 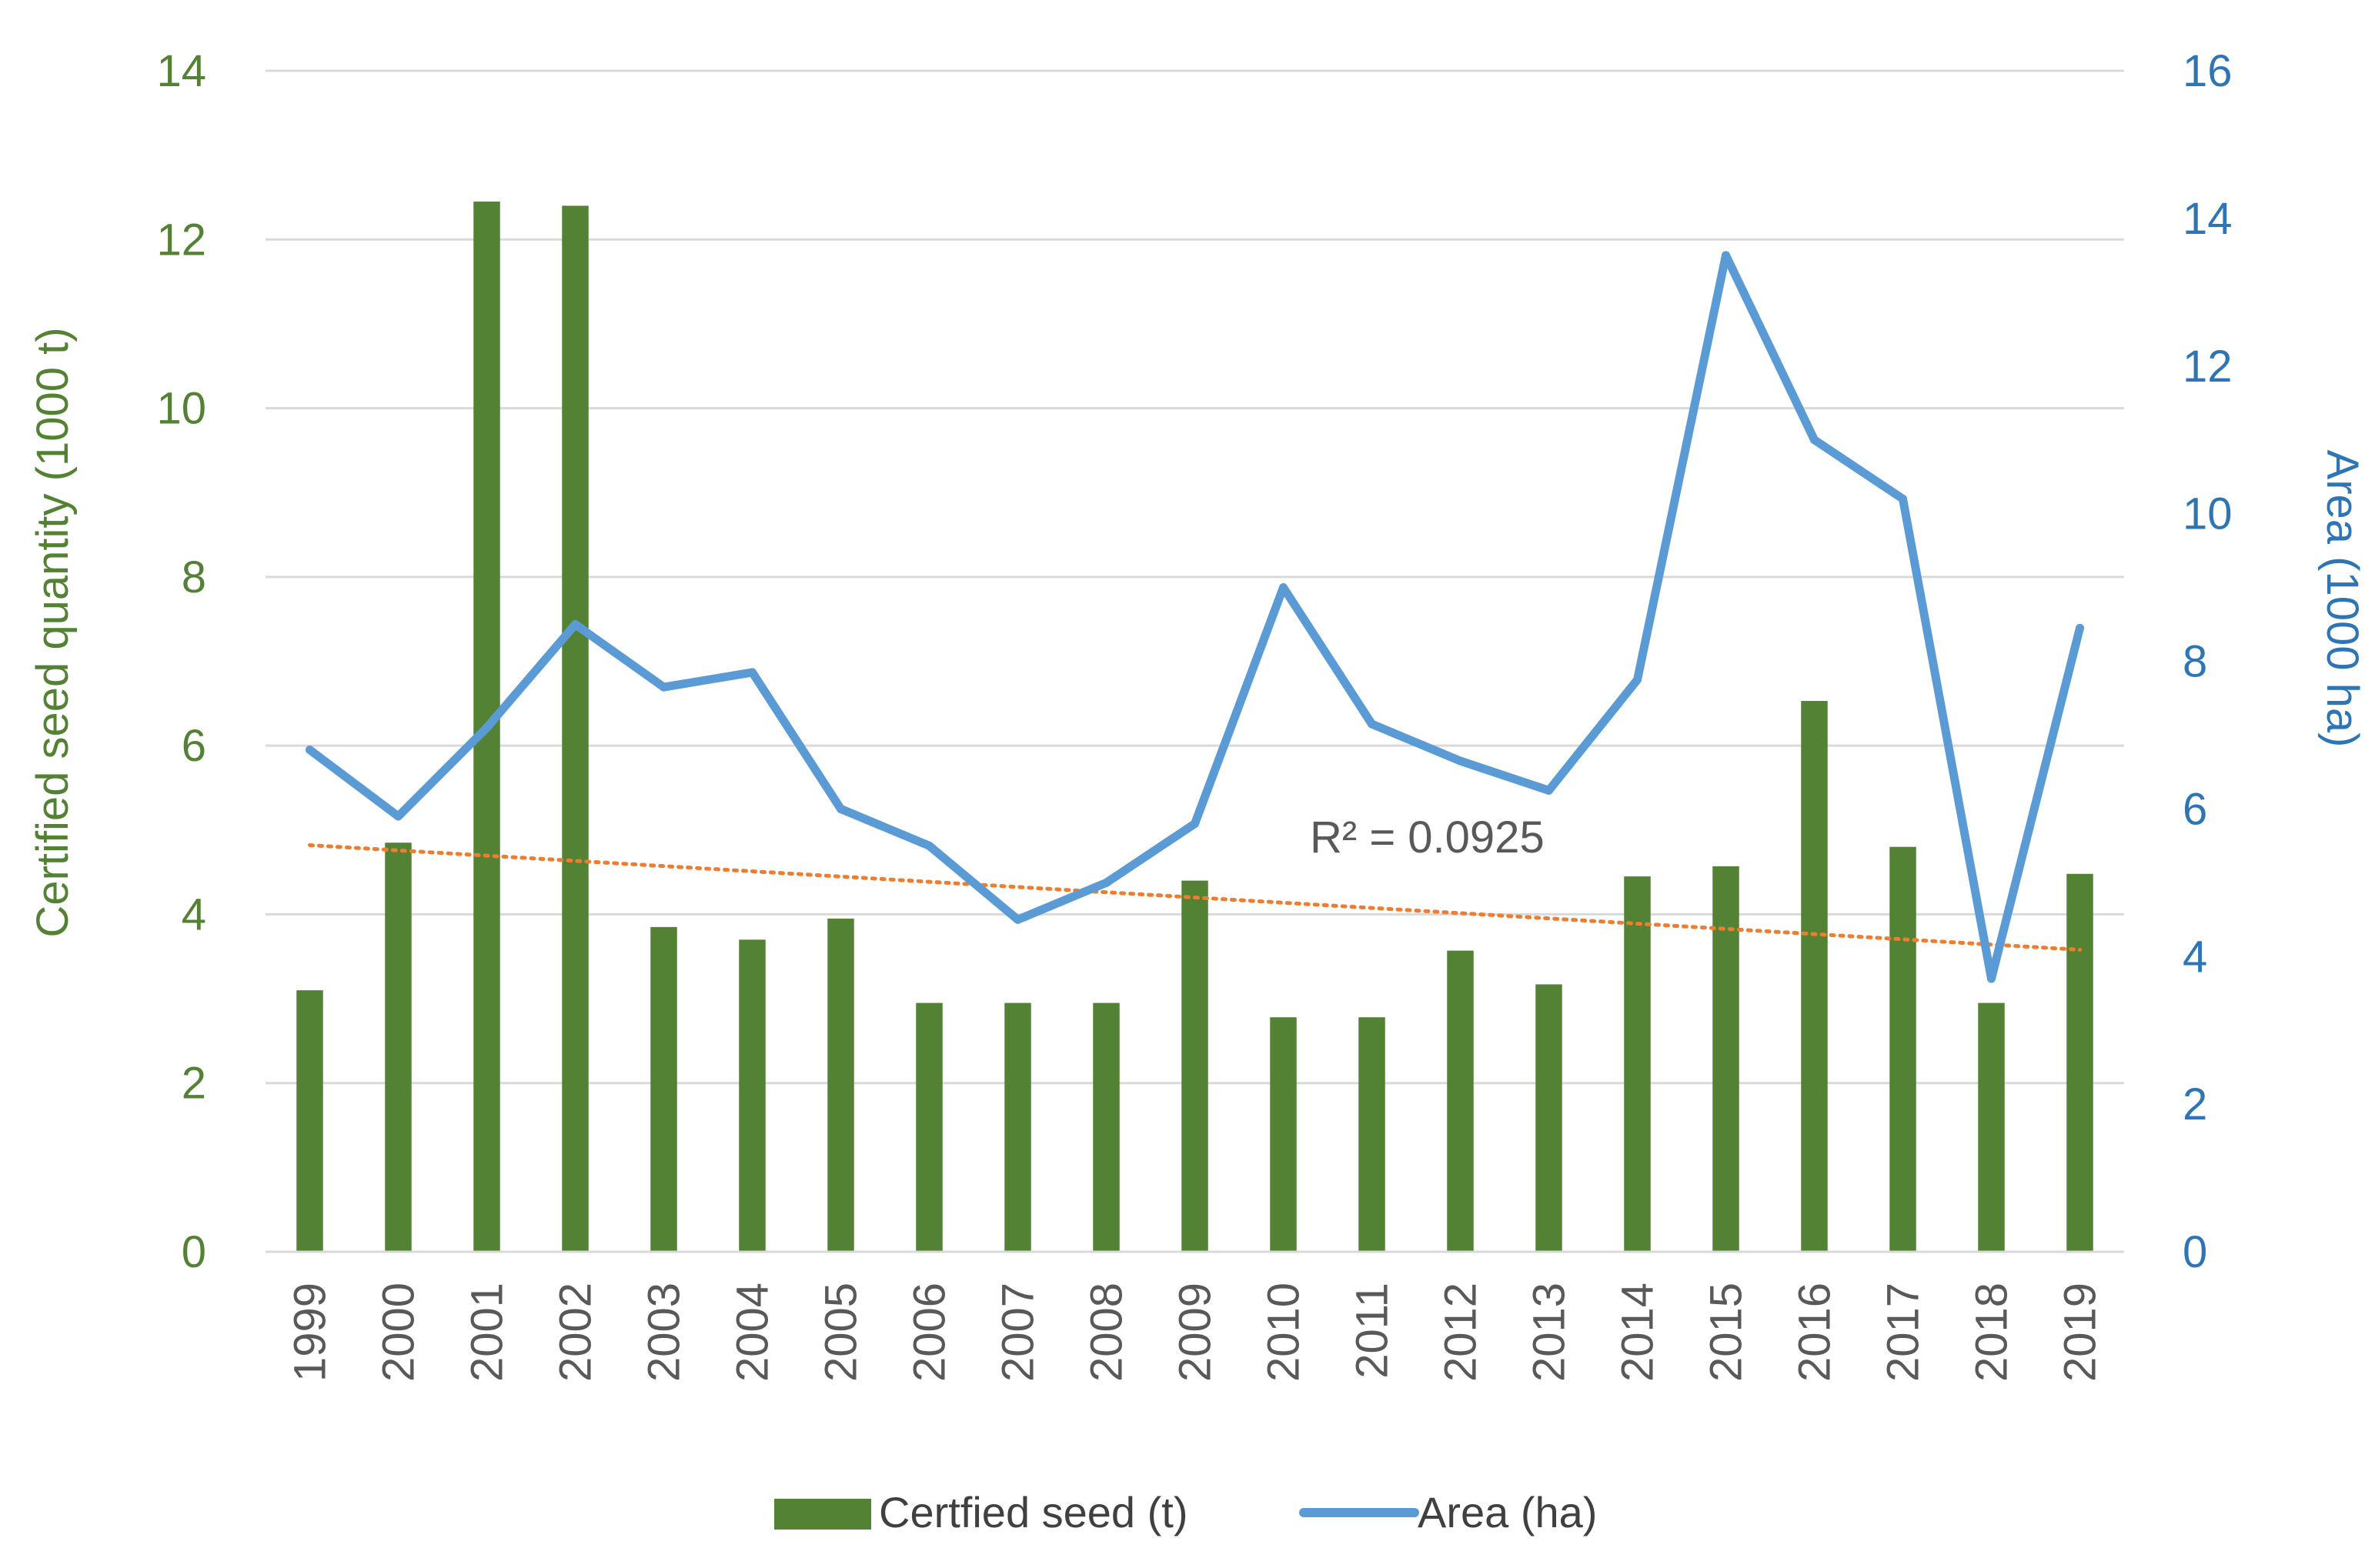 What do you see at coordinates (1638, 1333) in the screenshot?
I see `x-tick-label: 2014` at bounding box center [1638, 1333].